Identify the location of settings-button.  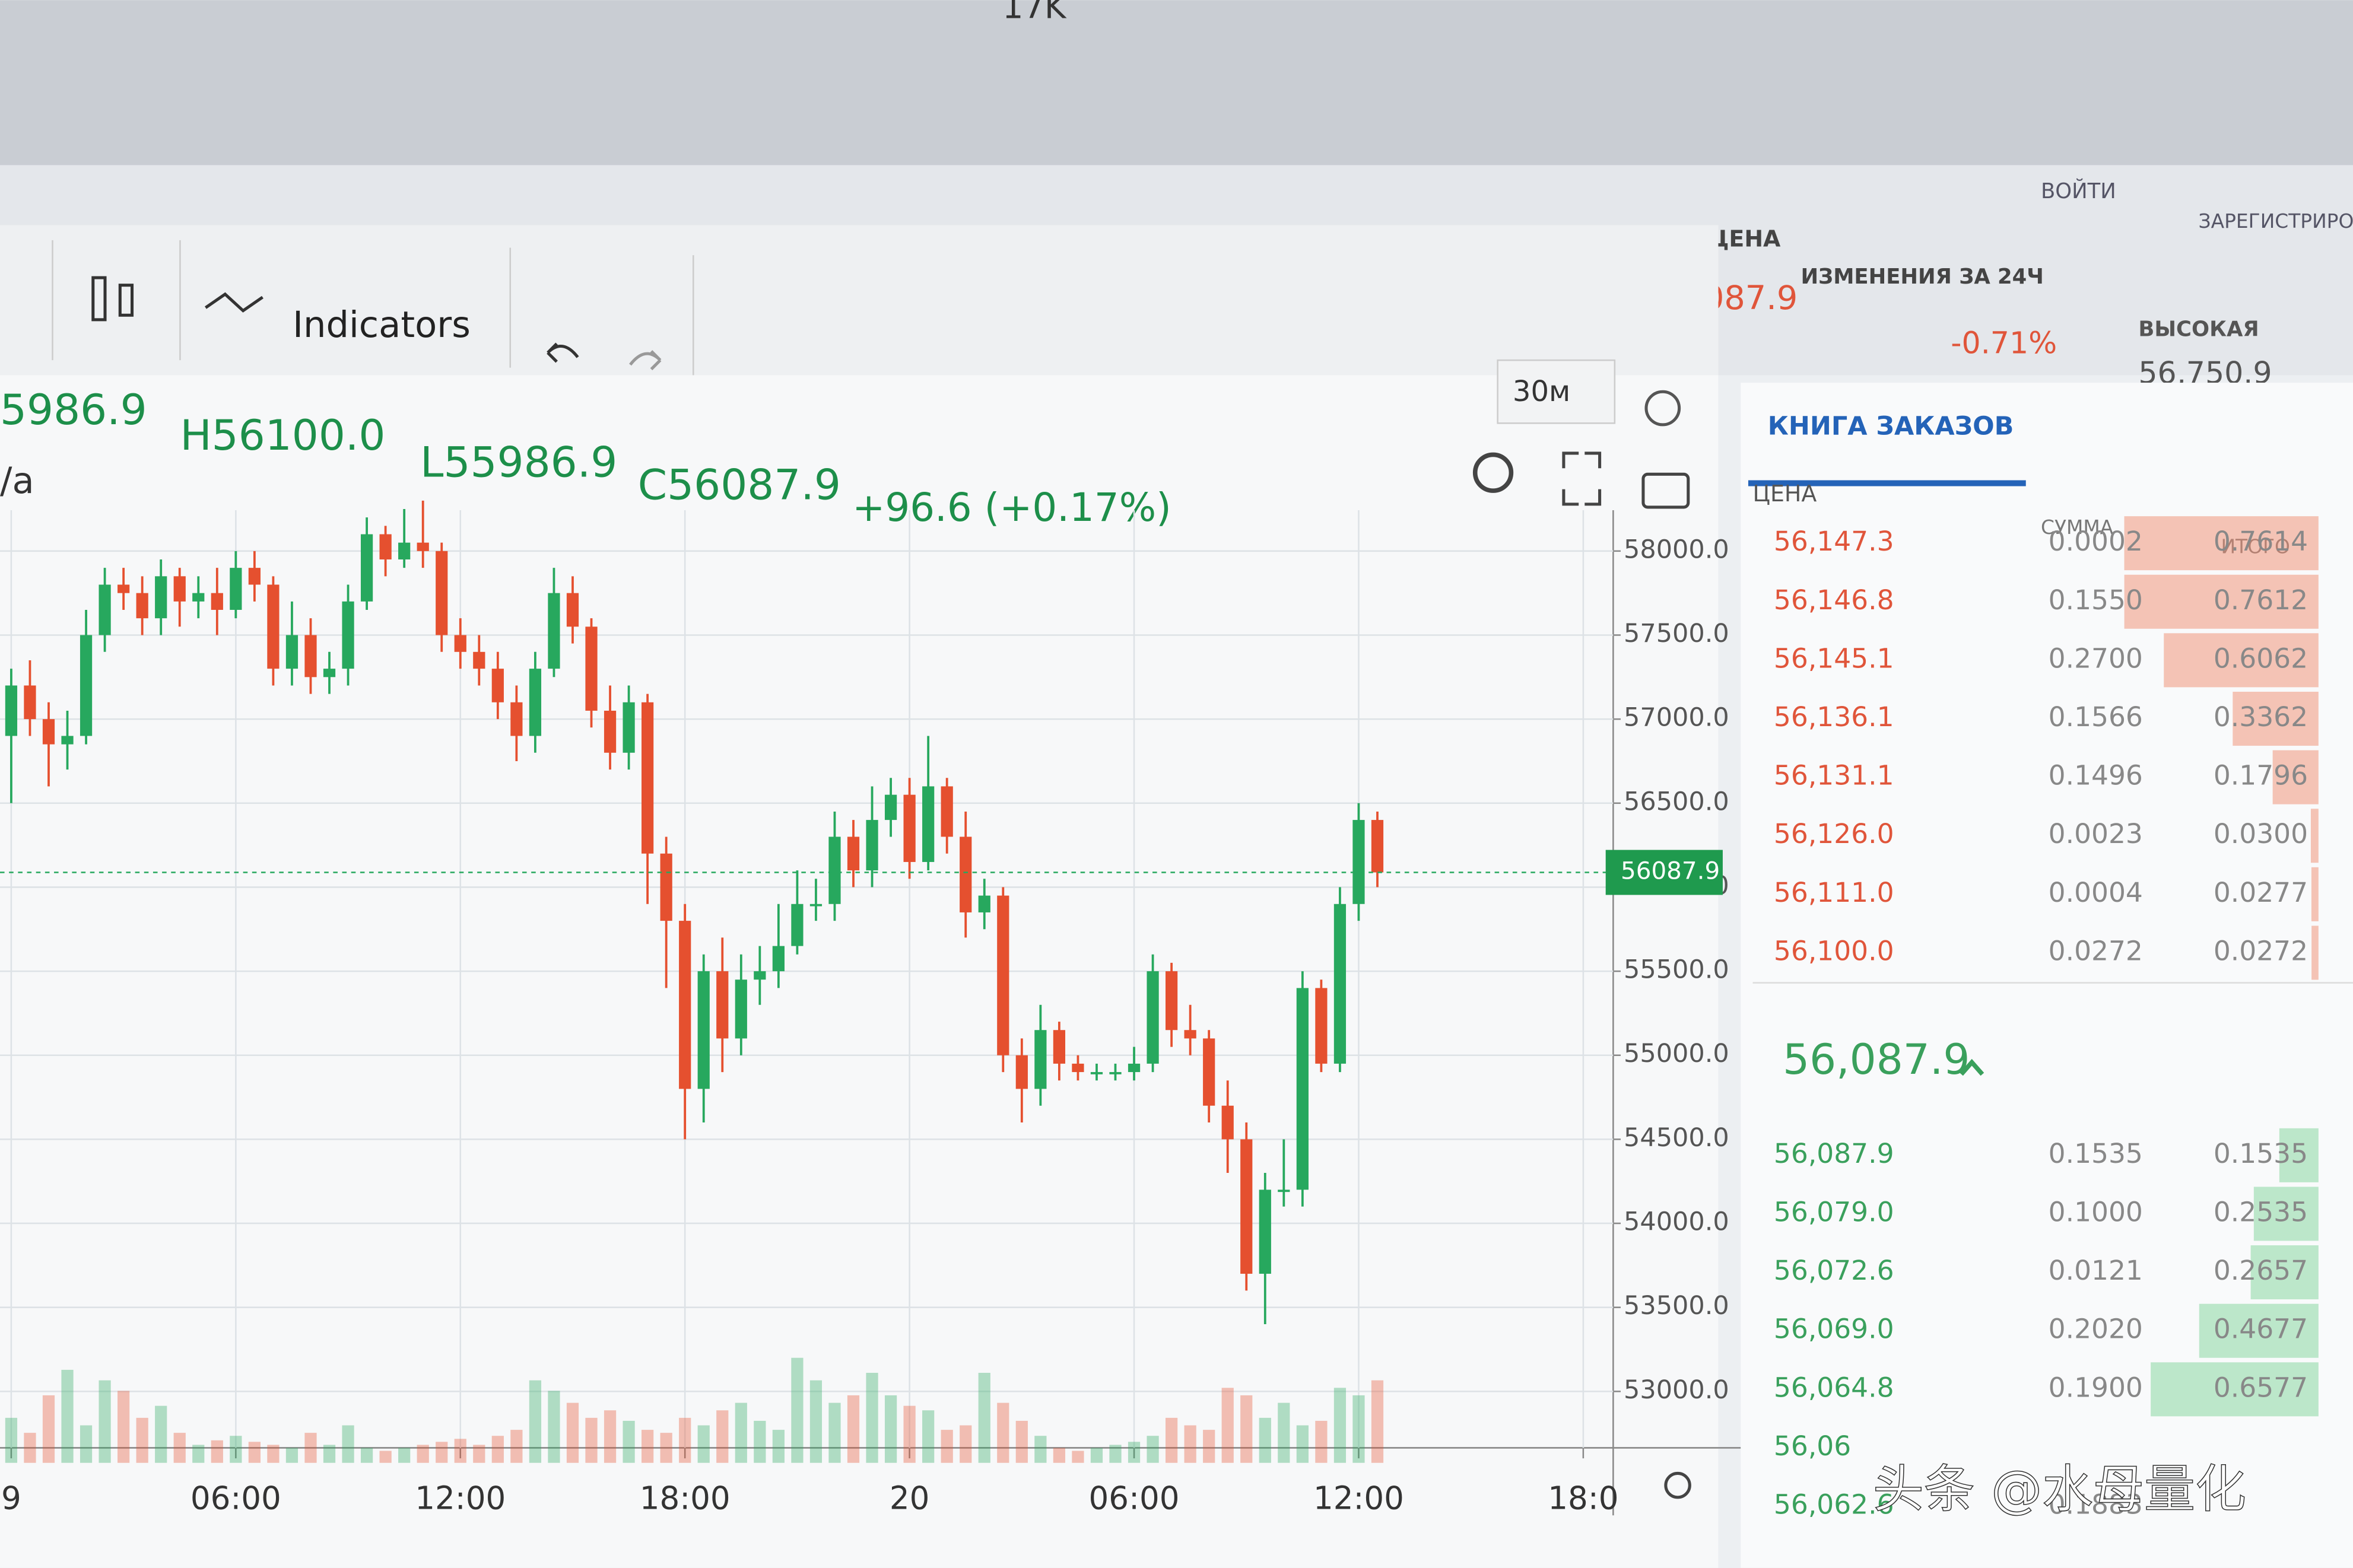
(1493, 472).